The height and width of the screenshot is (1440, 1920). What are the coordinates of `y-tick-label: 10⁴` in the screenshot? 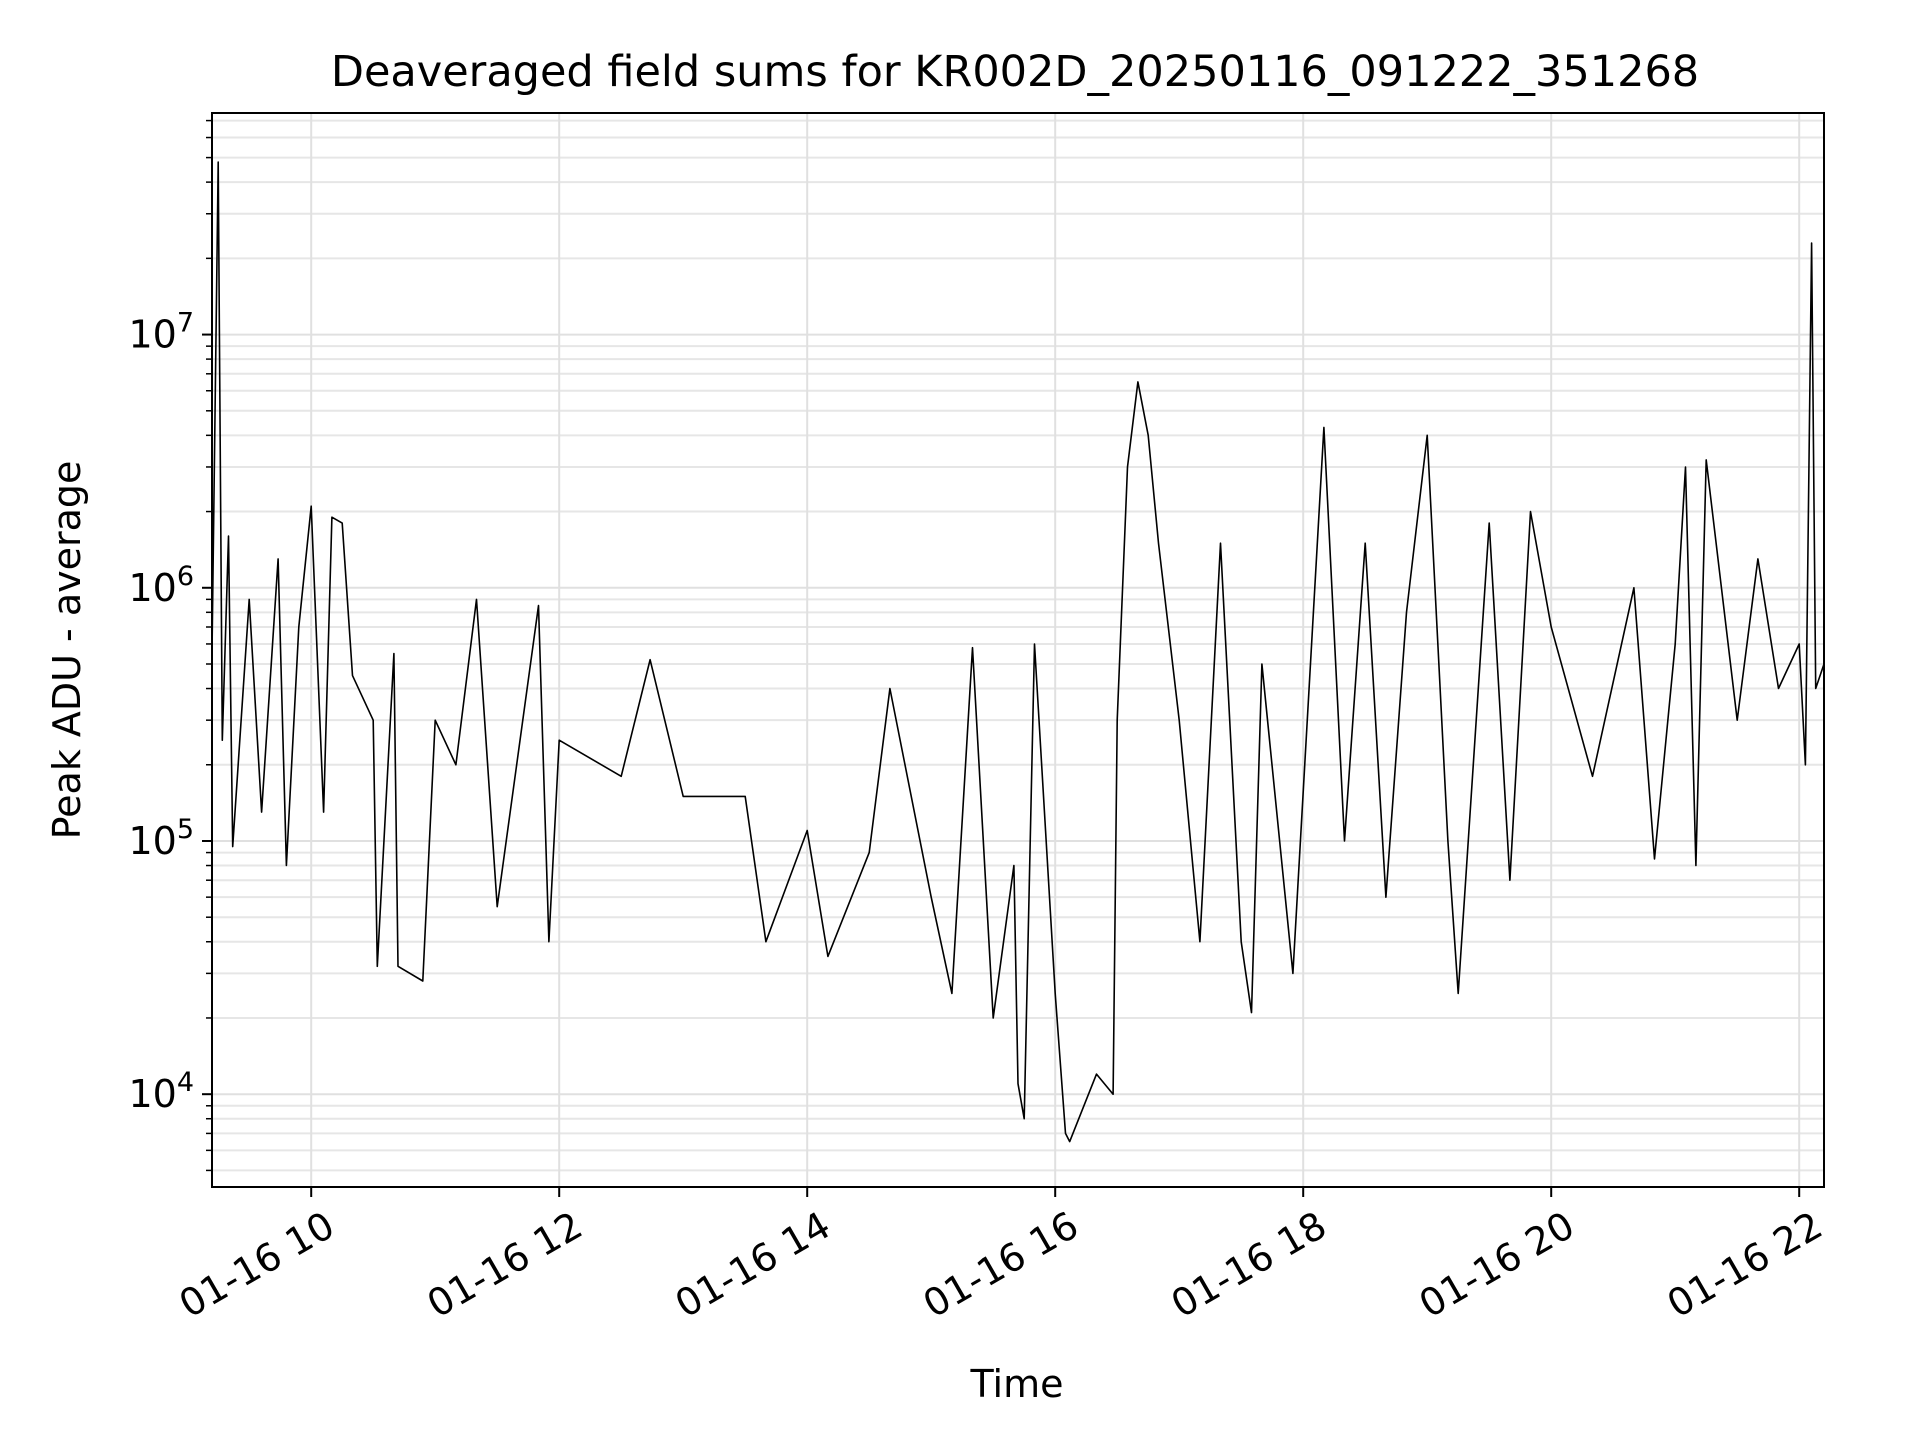 It's located at (161, 1091).